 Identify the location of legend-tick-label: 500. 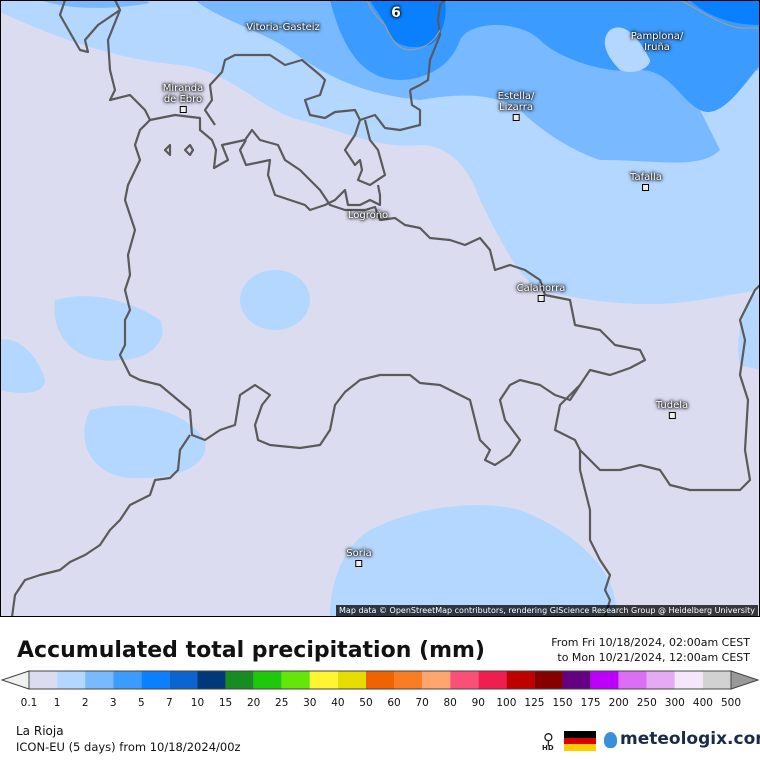
(731, 703).